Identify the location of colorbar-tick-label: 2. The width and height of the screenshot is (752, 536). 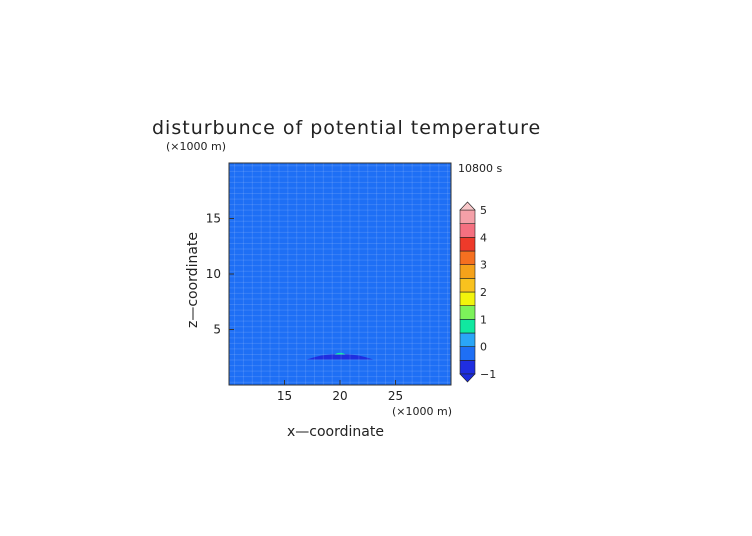
(483, 292).